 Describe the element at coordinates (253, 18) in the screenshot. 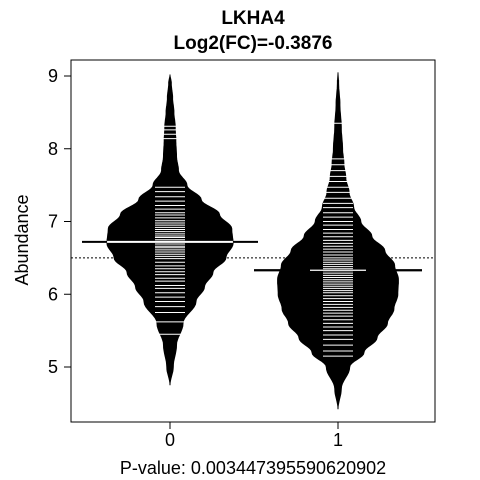

I see `chart-title: LKHA4` at that location.